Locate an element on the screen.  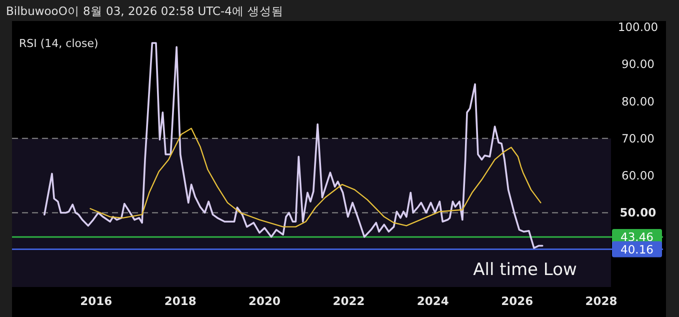
text: RSI (14, close) is located at coordinates (58, 43).